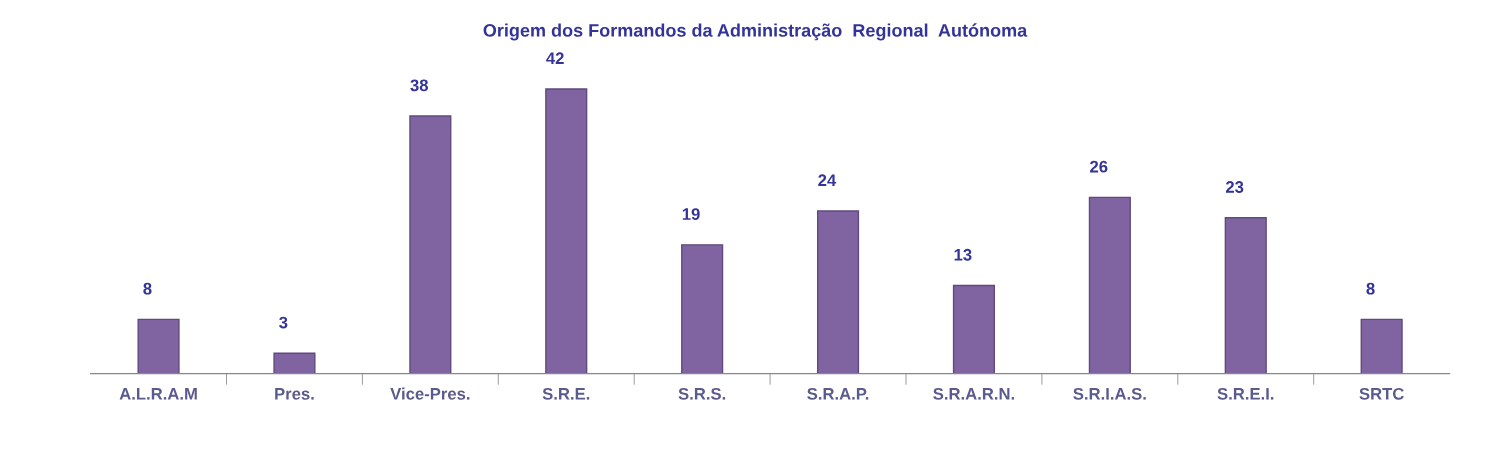 This screenshot has height=467, width=1510. I want to click on x-tick-label: Pres., so click(294, 394).